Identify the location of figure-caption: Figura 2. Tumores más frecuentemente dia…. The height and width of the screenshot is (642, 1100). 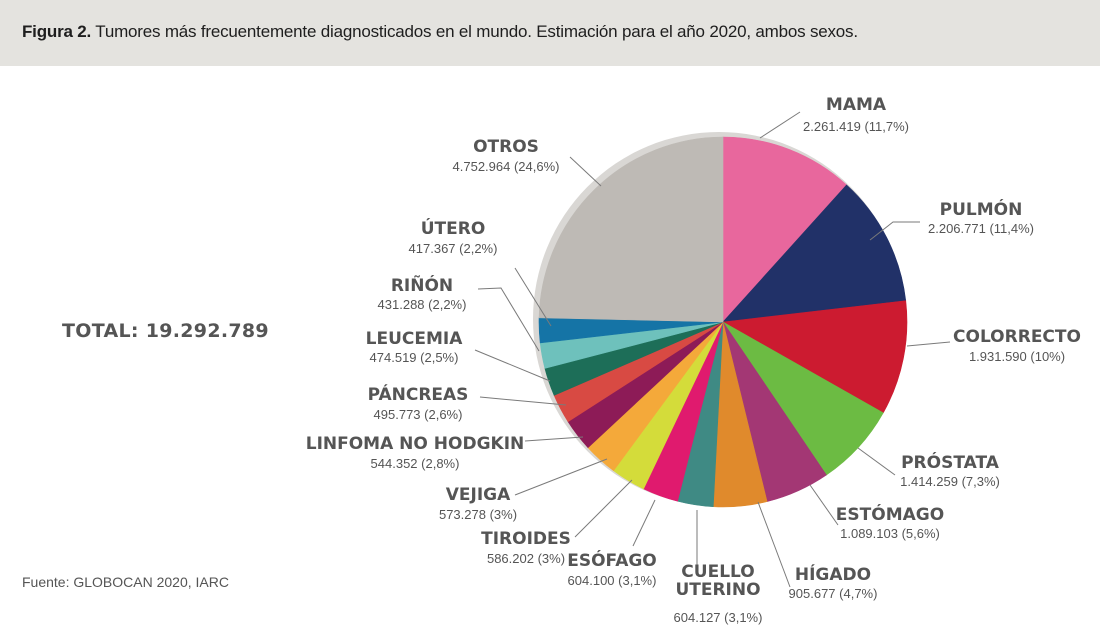
(550, 33).